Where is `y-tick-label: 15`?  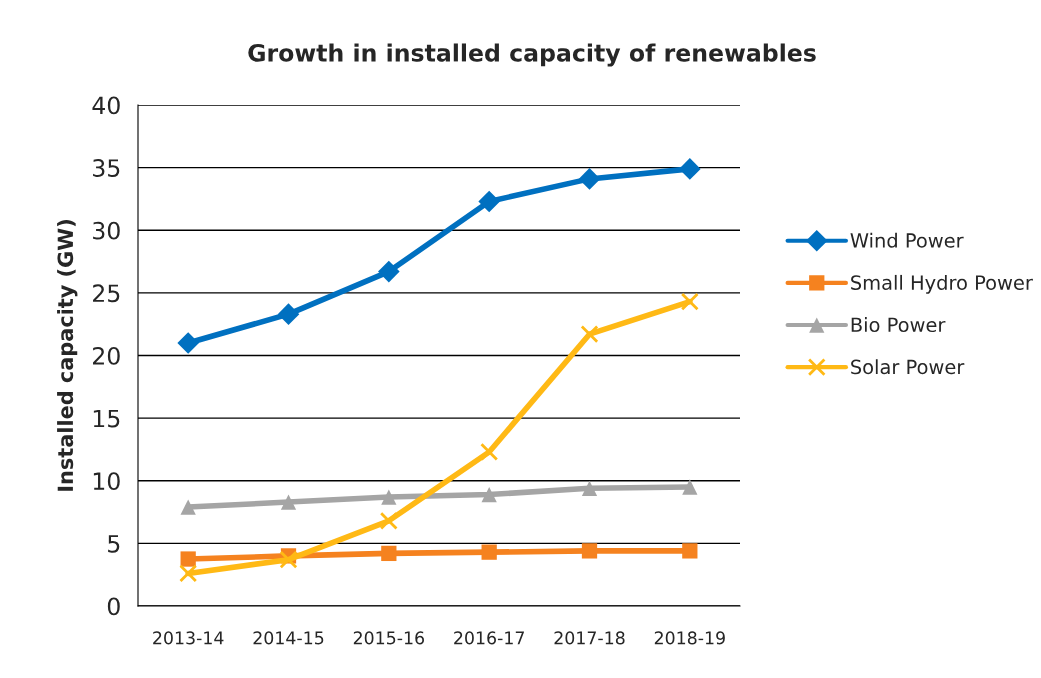 y-tick-label: 15 is located at coordinates (106, 418).